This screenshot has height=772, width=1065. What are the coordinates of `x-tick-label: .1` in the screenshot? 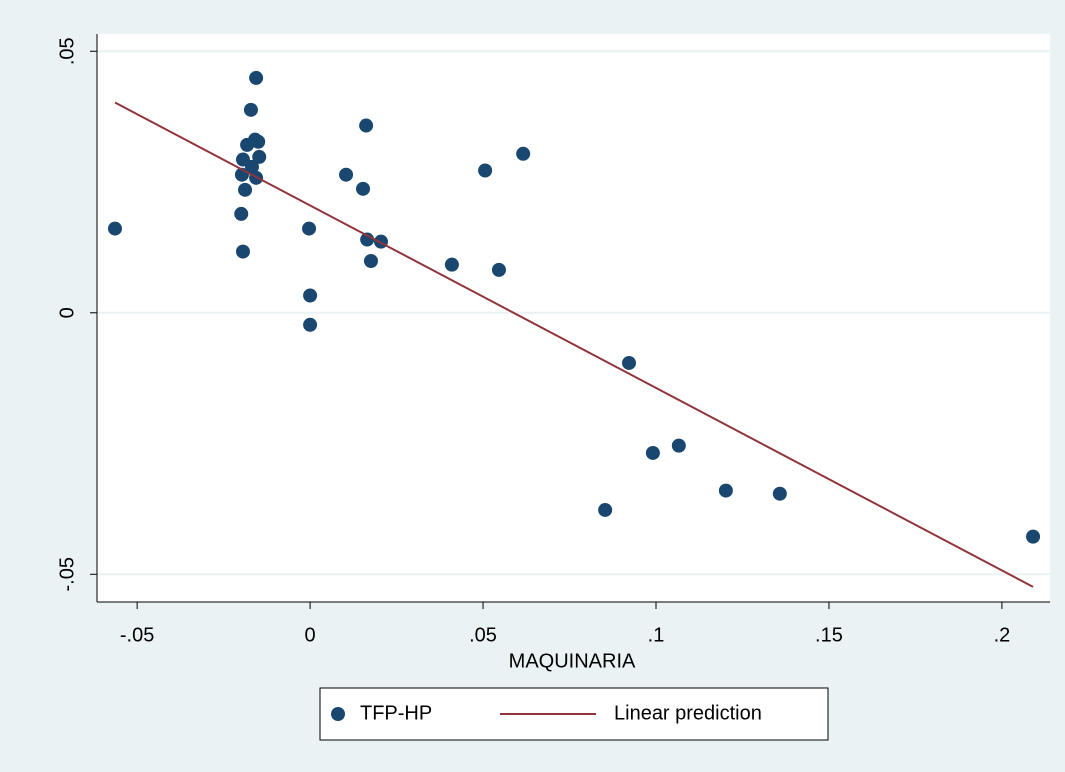 It's located at (656, 635).